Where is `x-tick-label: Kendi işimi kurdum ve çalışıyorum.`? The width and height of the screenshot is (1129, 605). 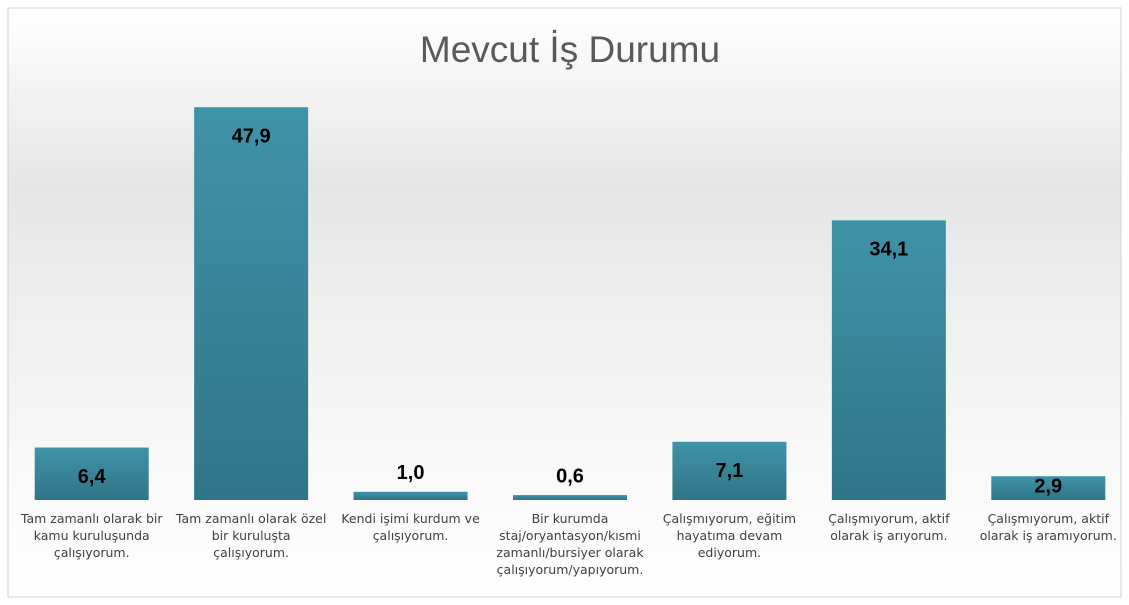
x-tick-label: Kendi işimi kurdum ve çalışıyorum. is located at coordinates (410, 527).